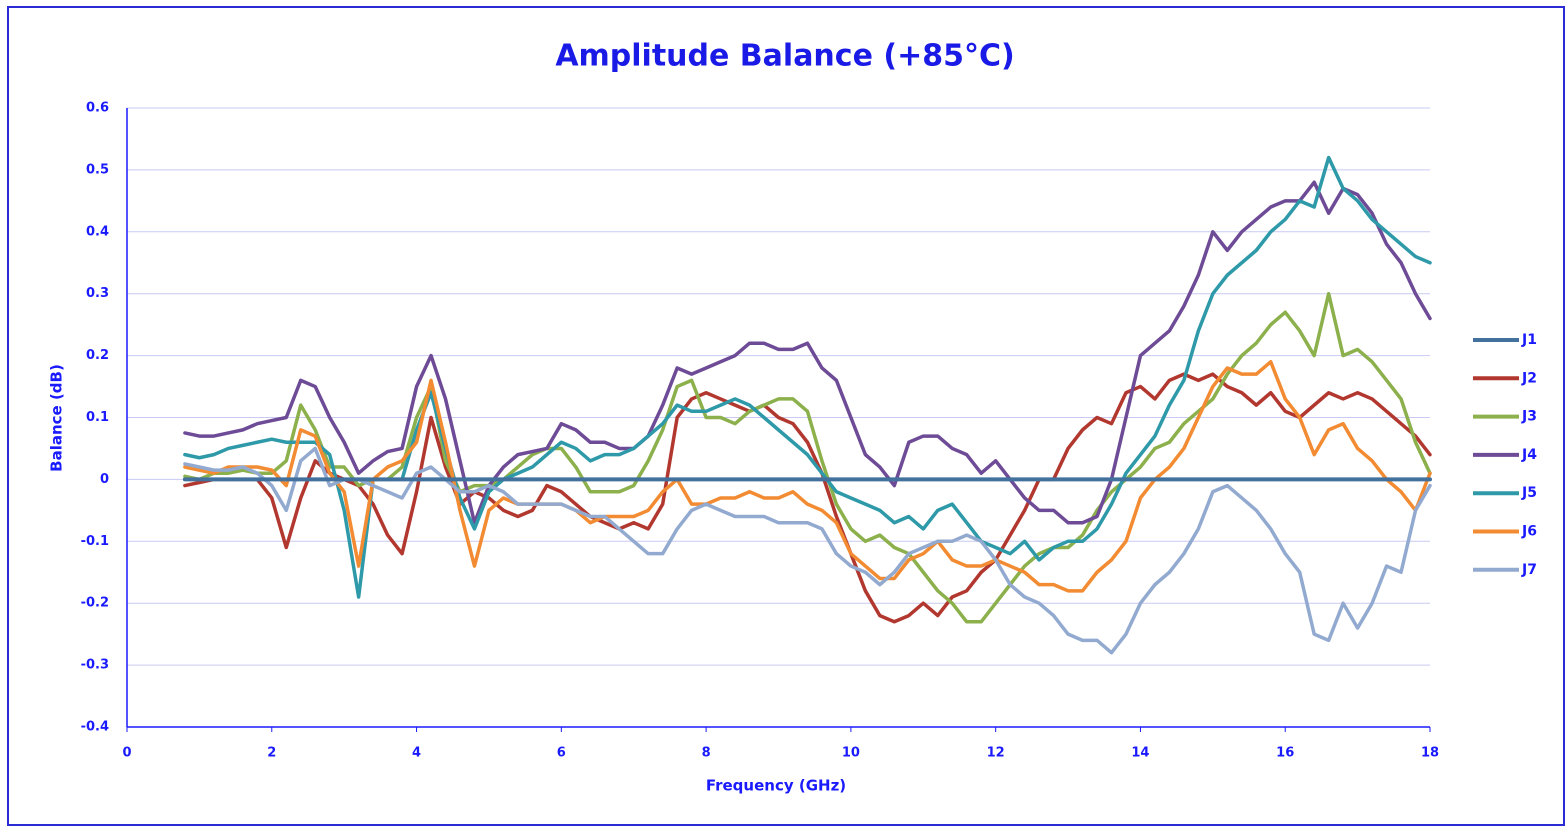 The width and height of the screenshot is (1568, 827). Describe the element at coordinates (104, 479) in the screenshot. I see `y-tick-label: 0` at that location.